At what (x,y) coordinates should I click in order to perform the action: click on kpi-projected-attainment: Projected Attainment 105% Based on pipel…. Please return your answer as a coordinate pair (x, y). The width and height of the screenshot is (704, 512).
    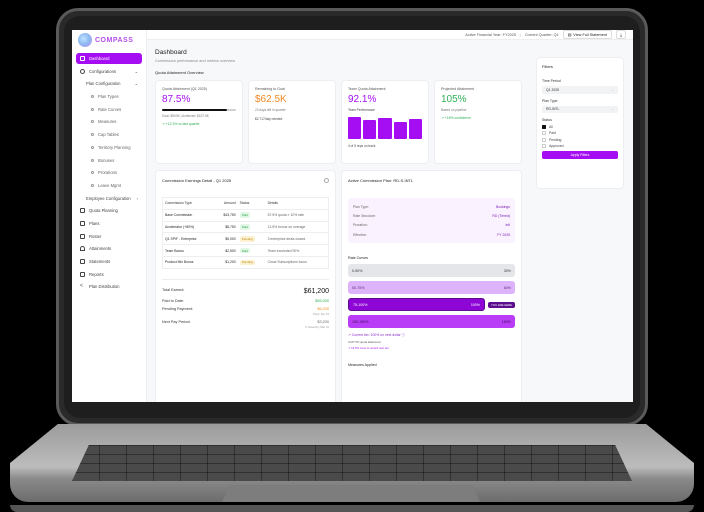
    Looking at the image, I should click on (478, 122).